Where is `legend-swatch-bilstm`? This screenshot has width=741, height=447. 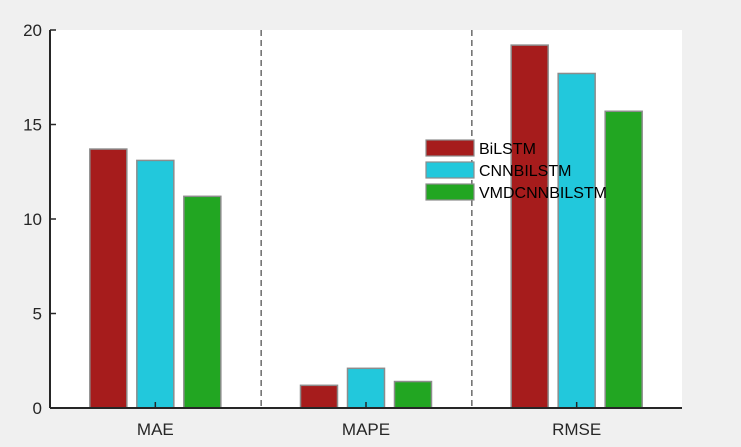
legend-swatch-bilstm is located at coordinates (450, 148).